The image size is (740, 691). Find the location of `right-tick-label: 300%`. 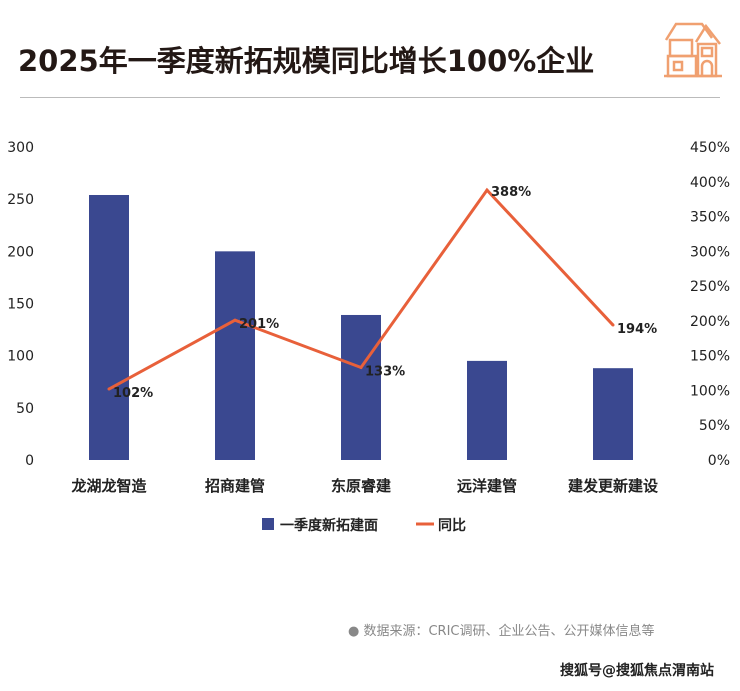

right-tick-label: 300% is located at coordinates (710, 252).